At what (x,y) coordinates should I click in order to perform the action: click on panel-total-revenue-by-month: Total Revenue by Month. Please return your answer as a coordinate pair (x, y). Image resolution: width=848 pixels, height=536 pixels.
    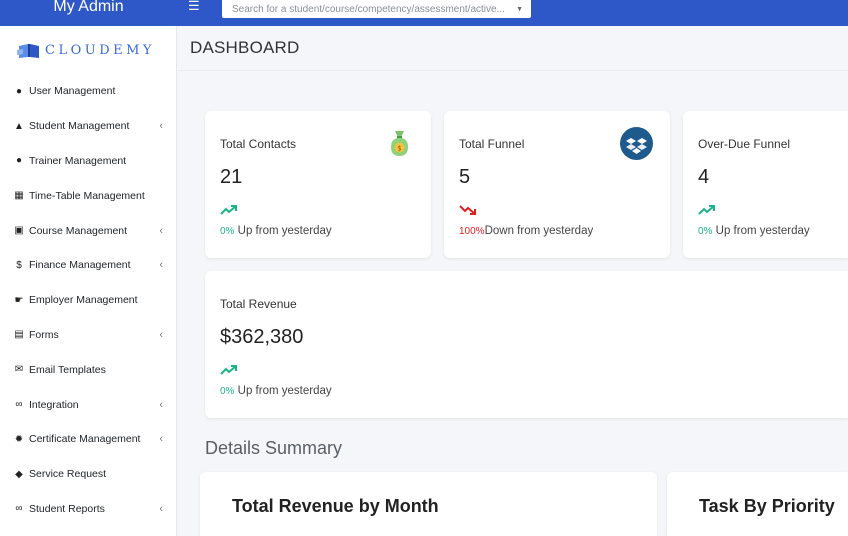
    Looking at the image, I should click on (428, 504).